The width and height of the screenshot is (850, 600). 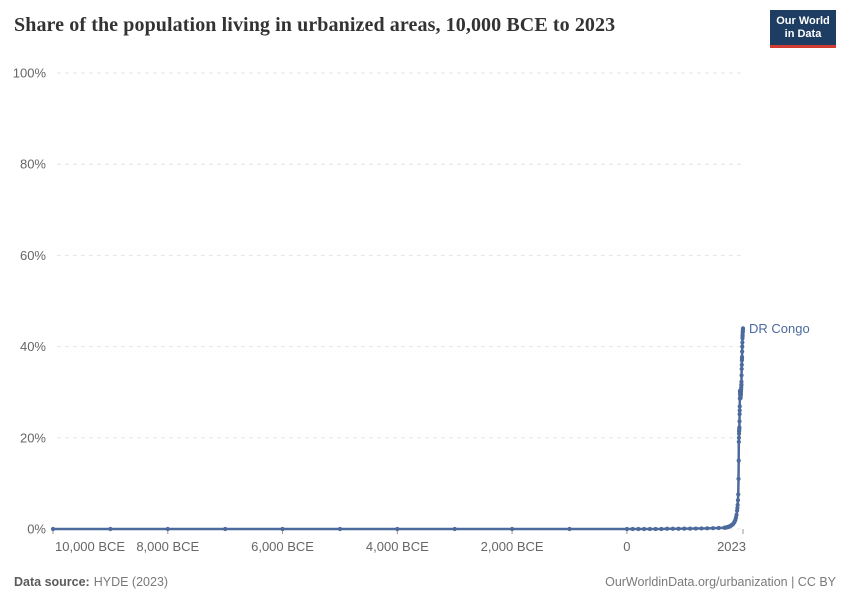 I want to click on x-axis-label: 2,000 BCE, so click(x=512, y=546).